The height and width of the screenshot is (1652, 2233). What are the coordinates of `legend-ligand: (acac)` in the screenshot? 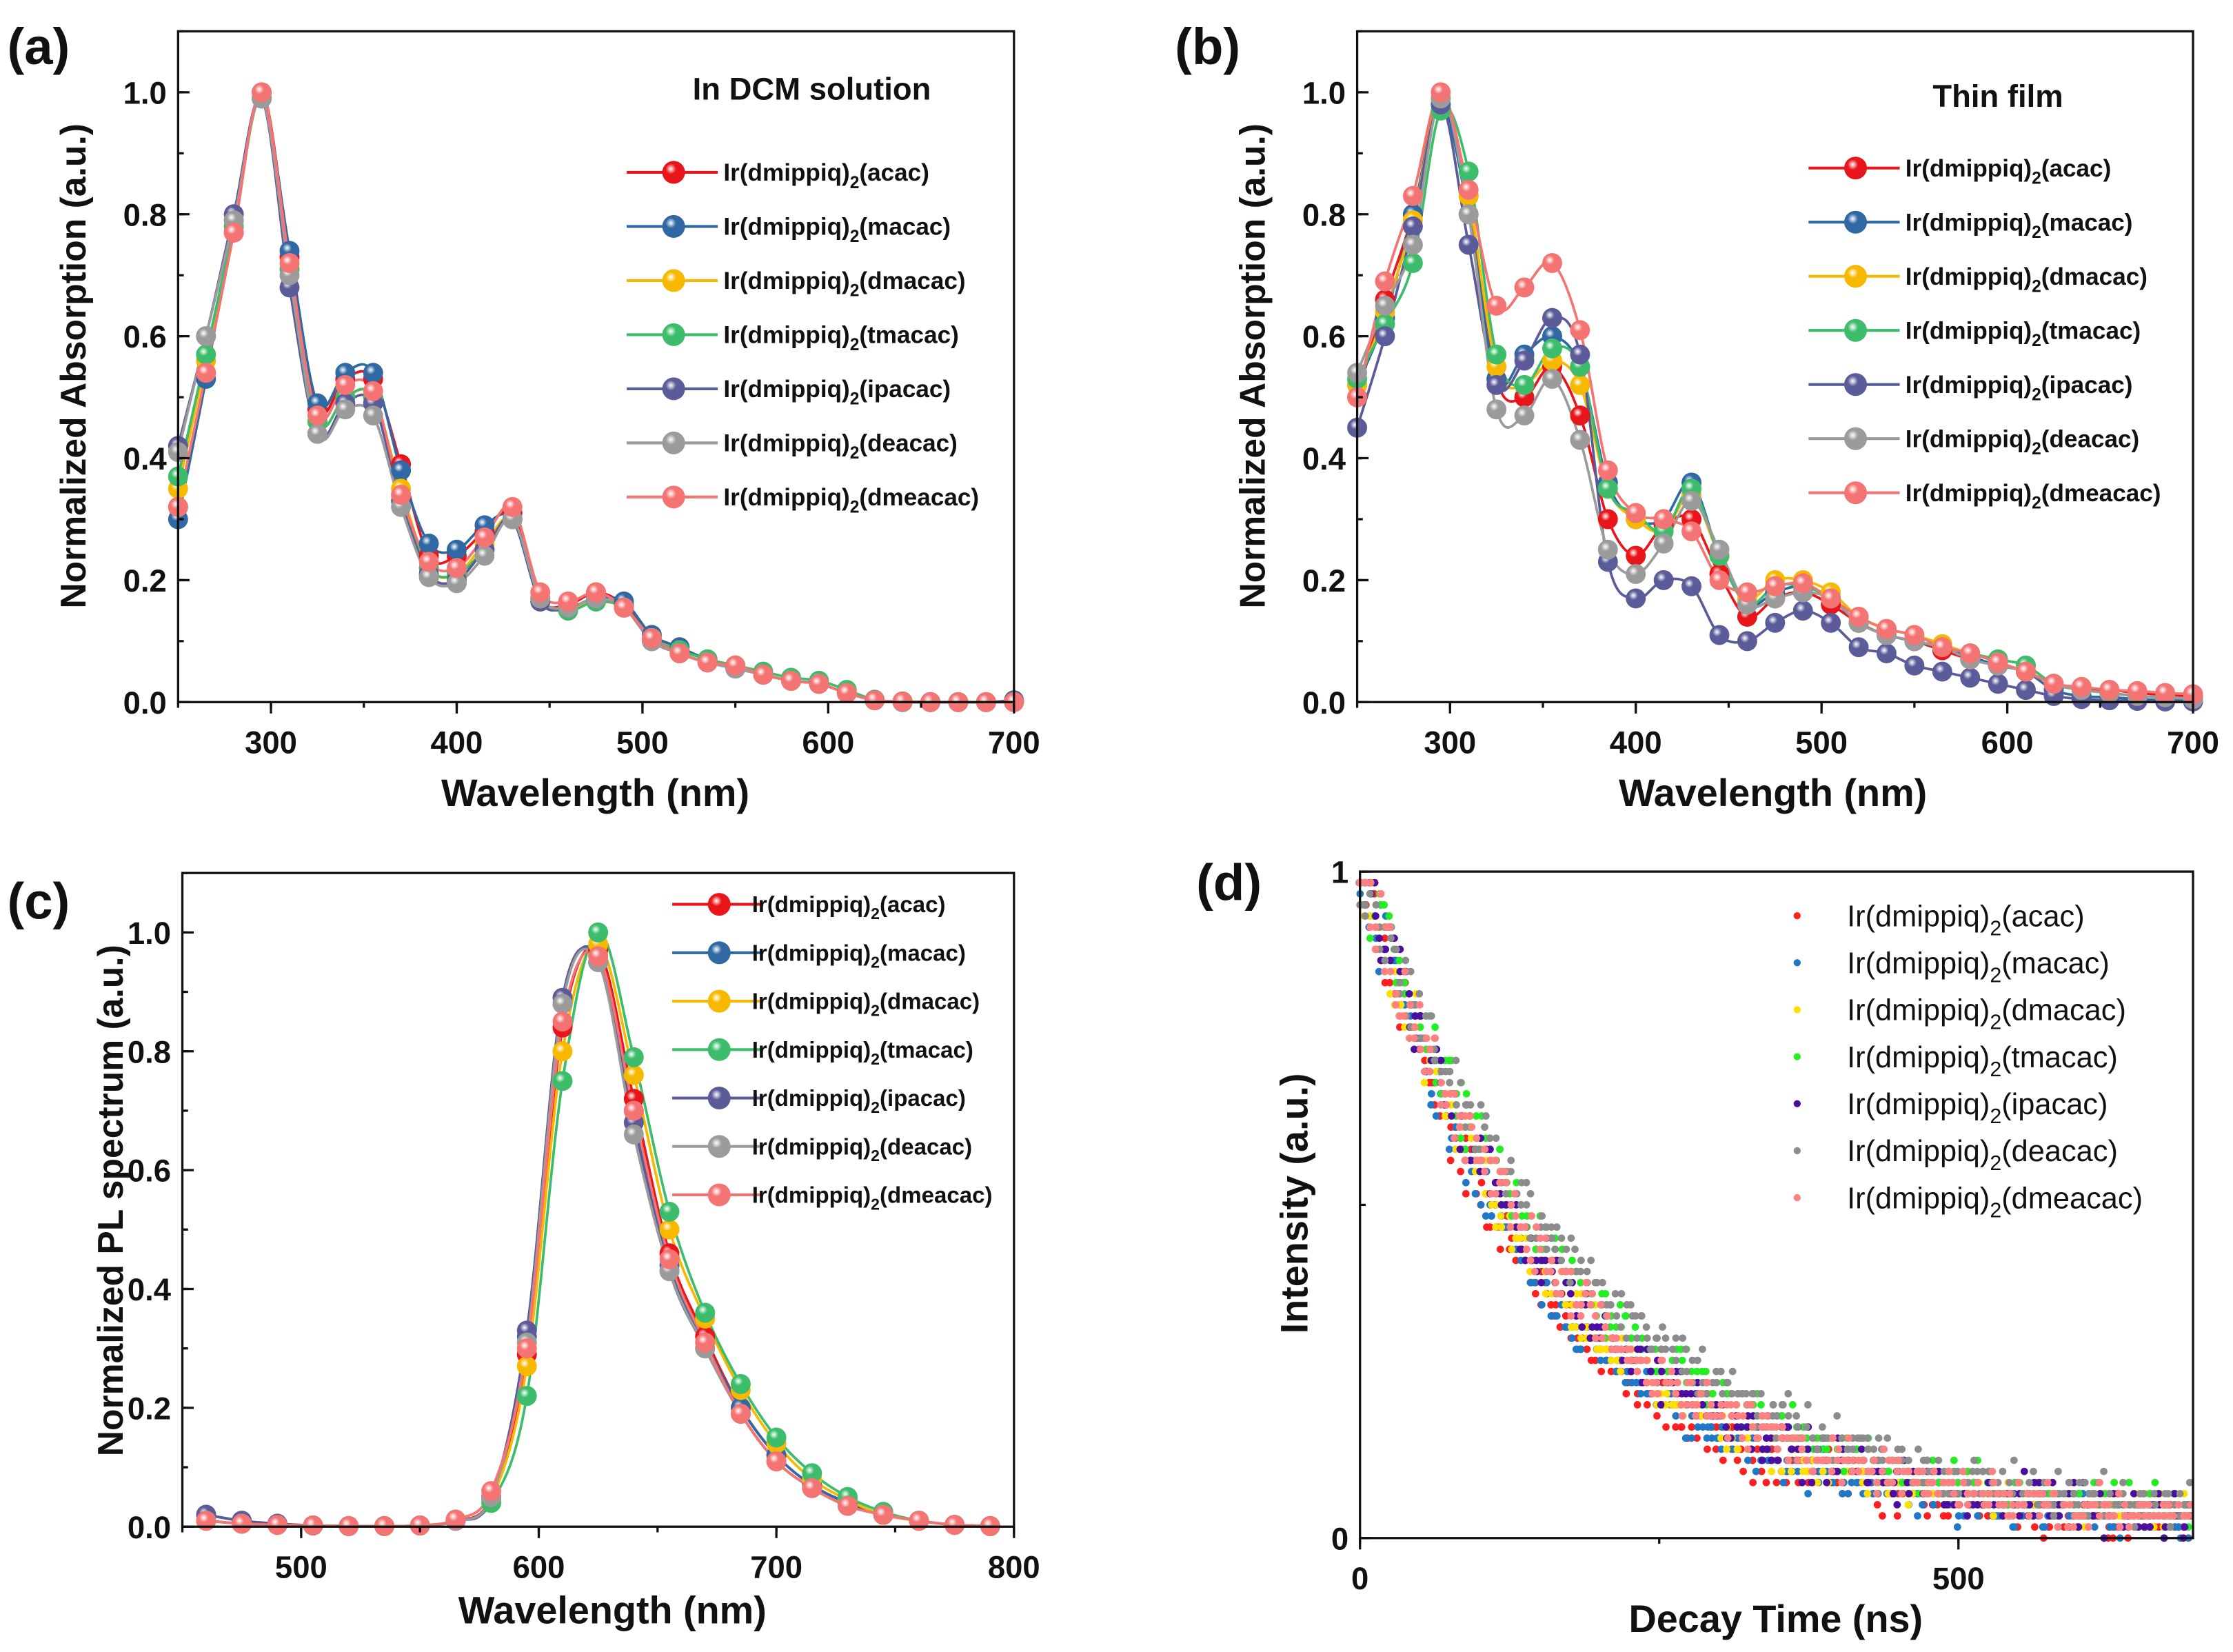 It's located at (2076, 169).